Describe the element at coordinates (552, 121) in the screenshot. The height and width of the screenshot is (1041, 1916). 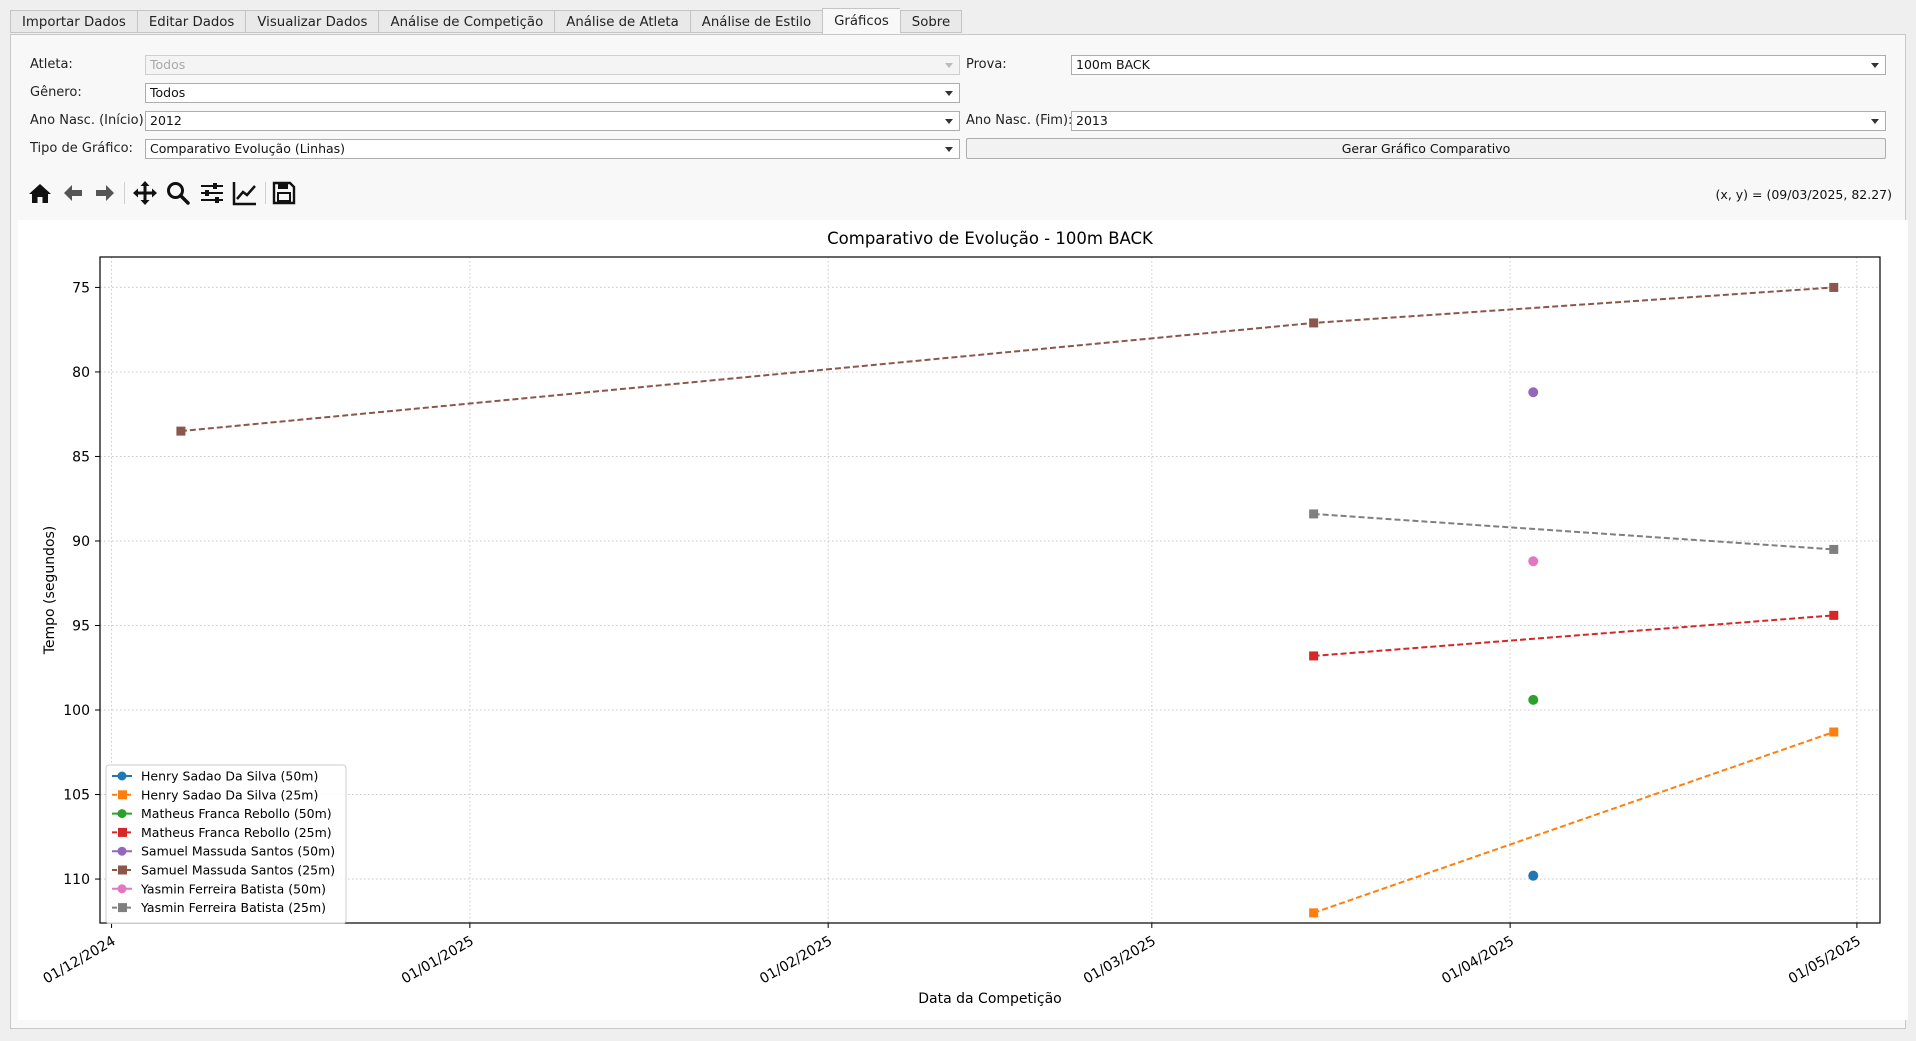
I see `birth-start-select: 2012` at that location.